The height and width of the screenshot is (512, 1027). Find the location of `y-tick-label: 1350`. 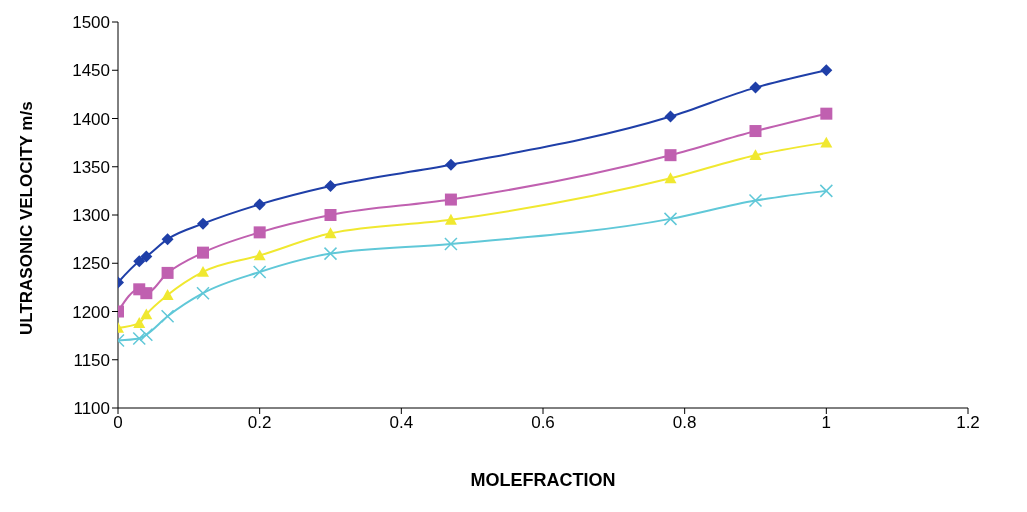

y-tick-label: 1350 is located at coordinates (91, 167).